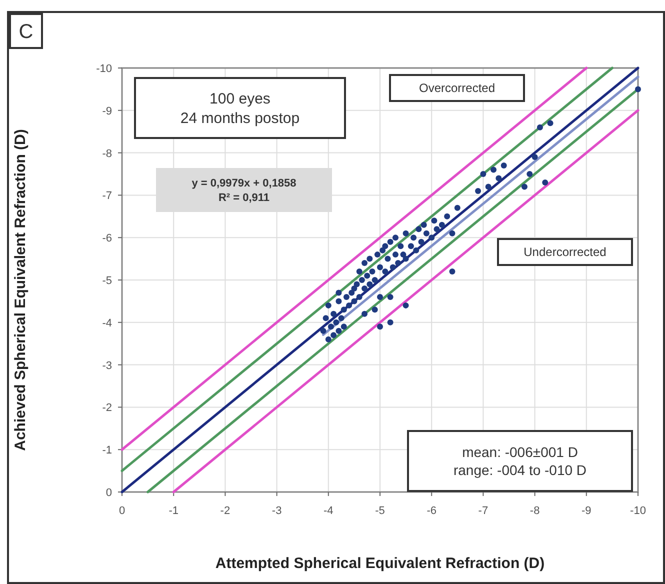  I want to click on text-box: C, so click(26, 31).